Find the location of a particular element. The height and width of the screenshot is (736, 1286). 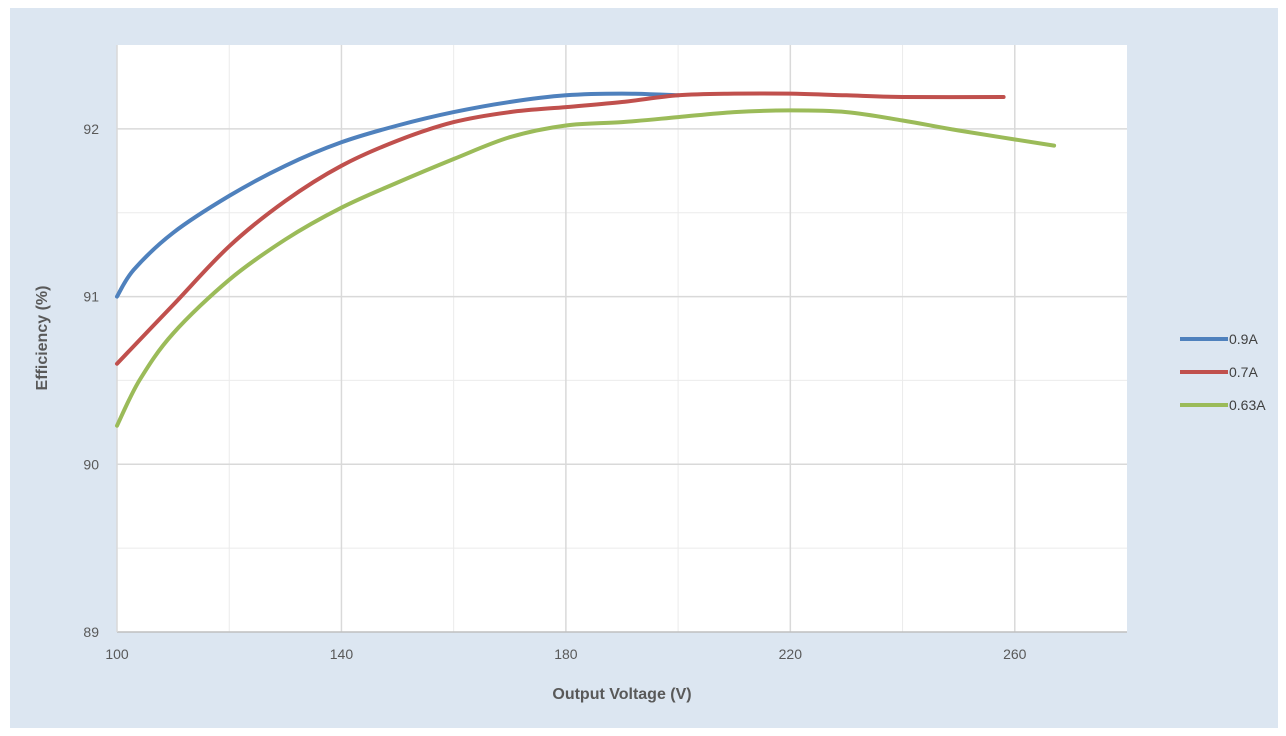

x-tick-labels: 100 140 180 220 260 is located at coordinates (565, 654).